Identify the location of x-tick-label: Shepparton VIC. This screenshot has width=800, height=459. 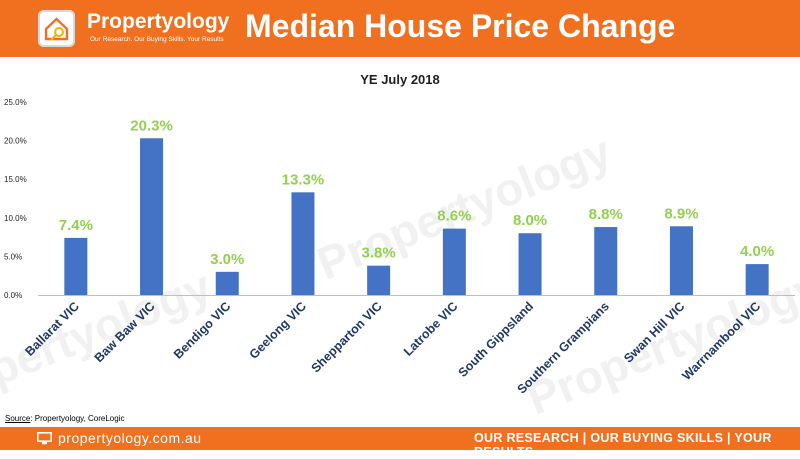
(347, 337).